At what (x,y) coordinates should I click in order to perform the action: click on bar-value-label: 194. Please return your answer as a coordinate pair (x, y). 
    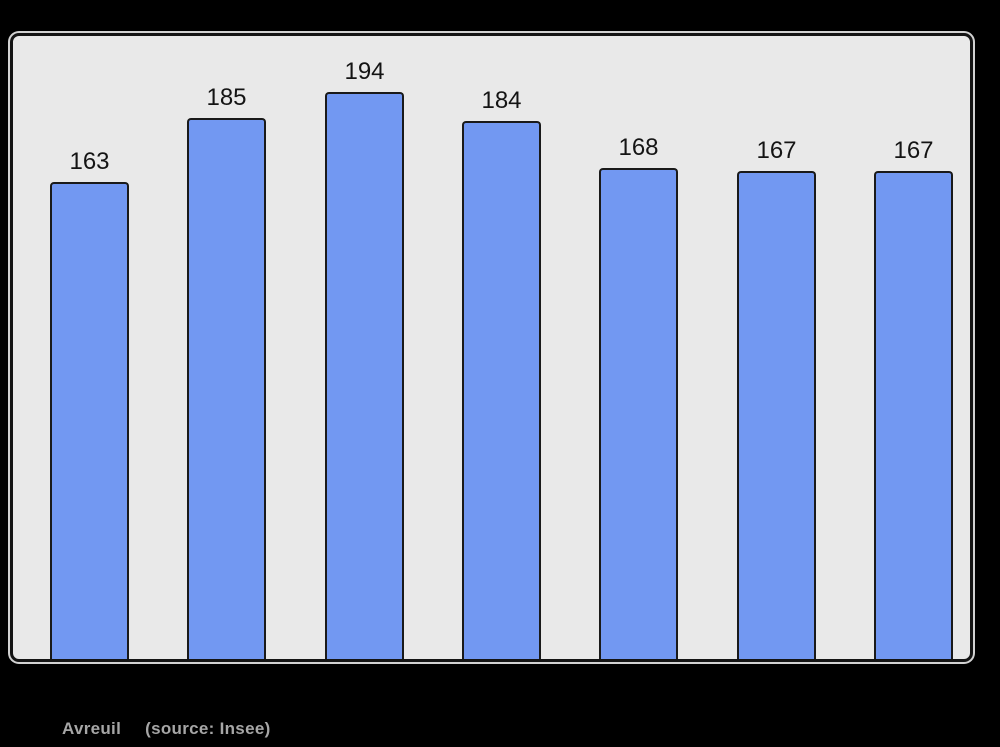
    Looking at the image, I should click on (364, 71).